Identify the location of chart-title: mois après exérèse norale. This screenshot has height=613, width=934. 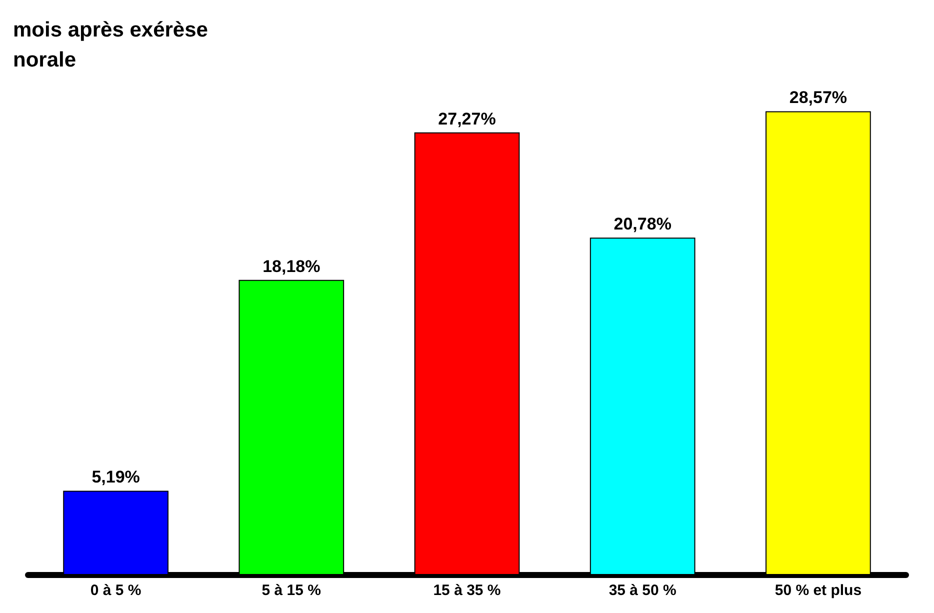
(110, 45).